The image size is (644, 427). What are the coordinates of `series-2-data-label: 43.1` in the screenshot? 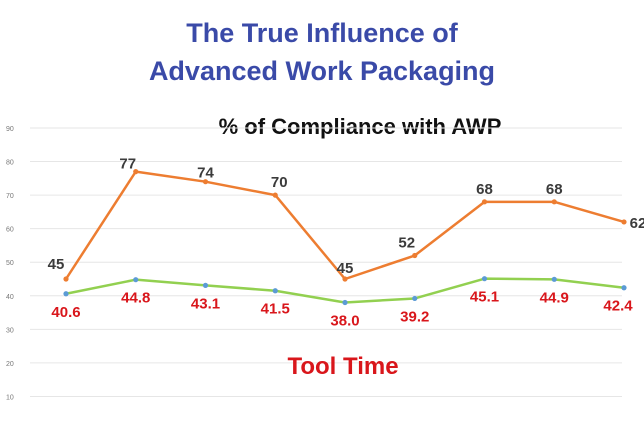 It's located at (205, 303).